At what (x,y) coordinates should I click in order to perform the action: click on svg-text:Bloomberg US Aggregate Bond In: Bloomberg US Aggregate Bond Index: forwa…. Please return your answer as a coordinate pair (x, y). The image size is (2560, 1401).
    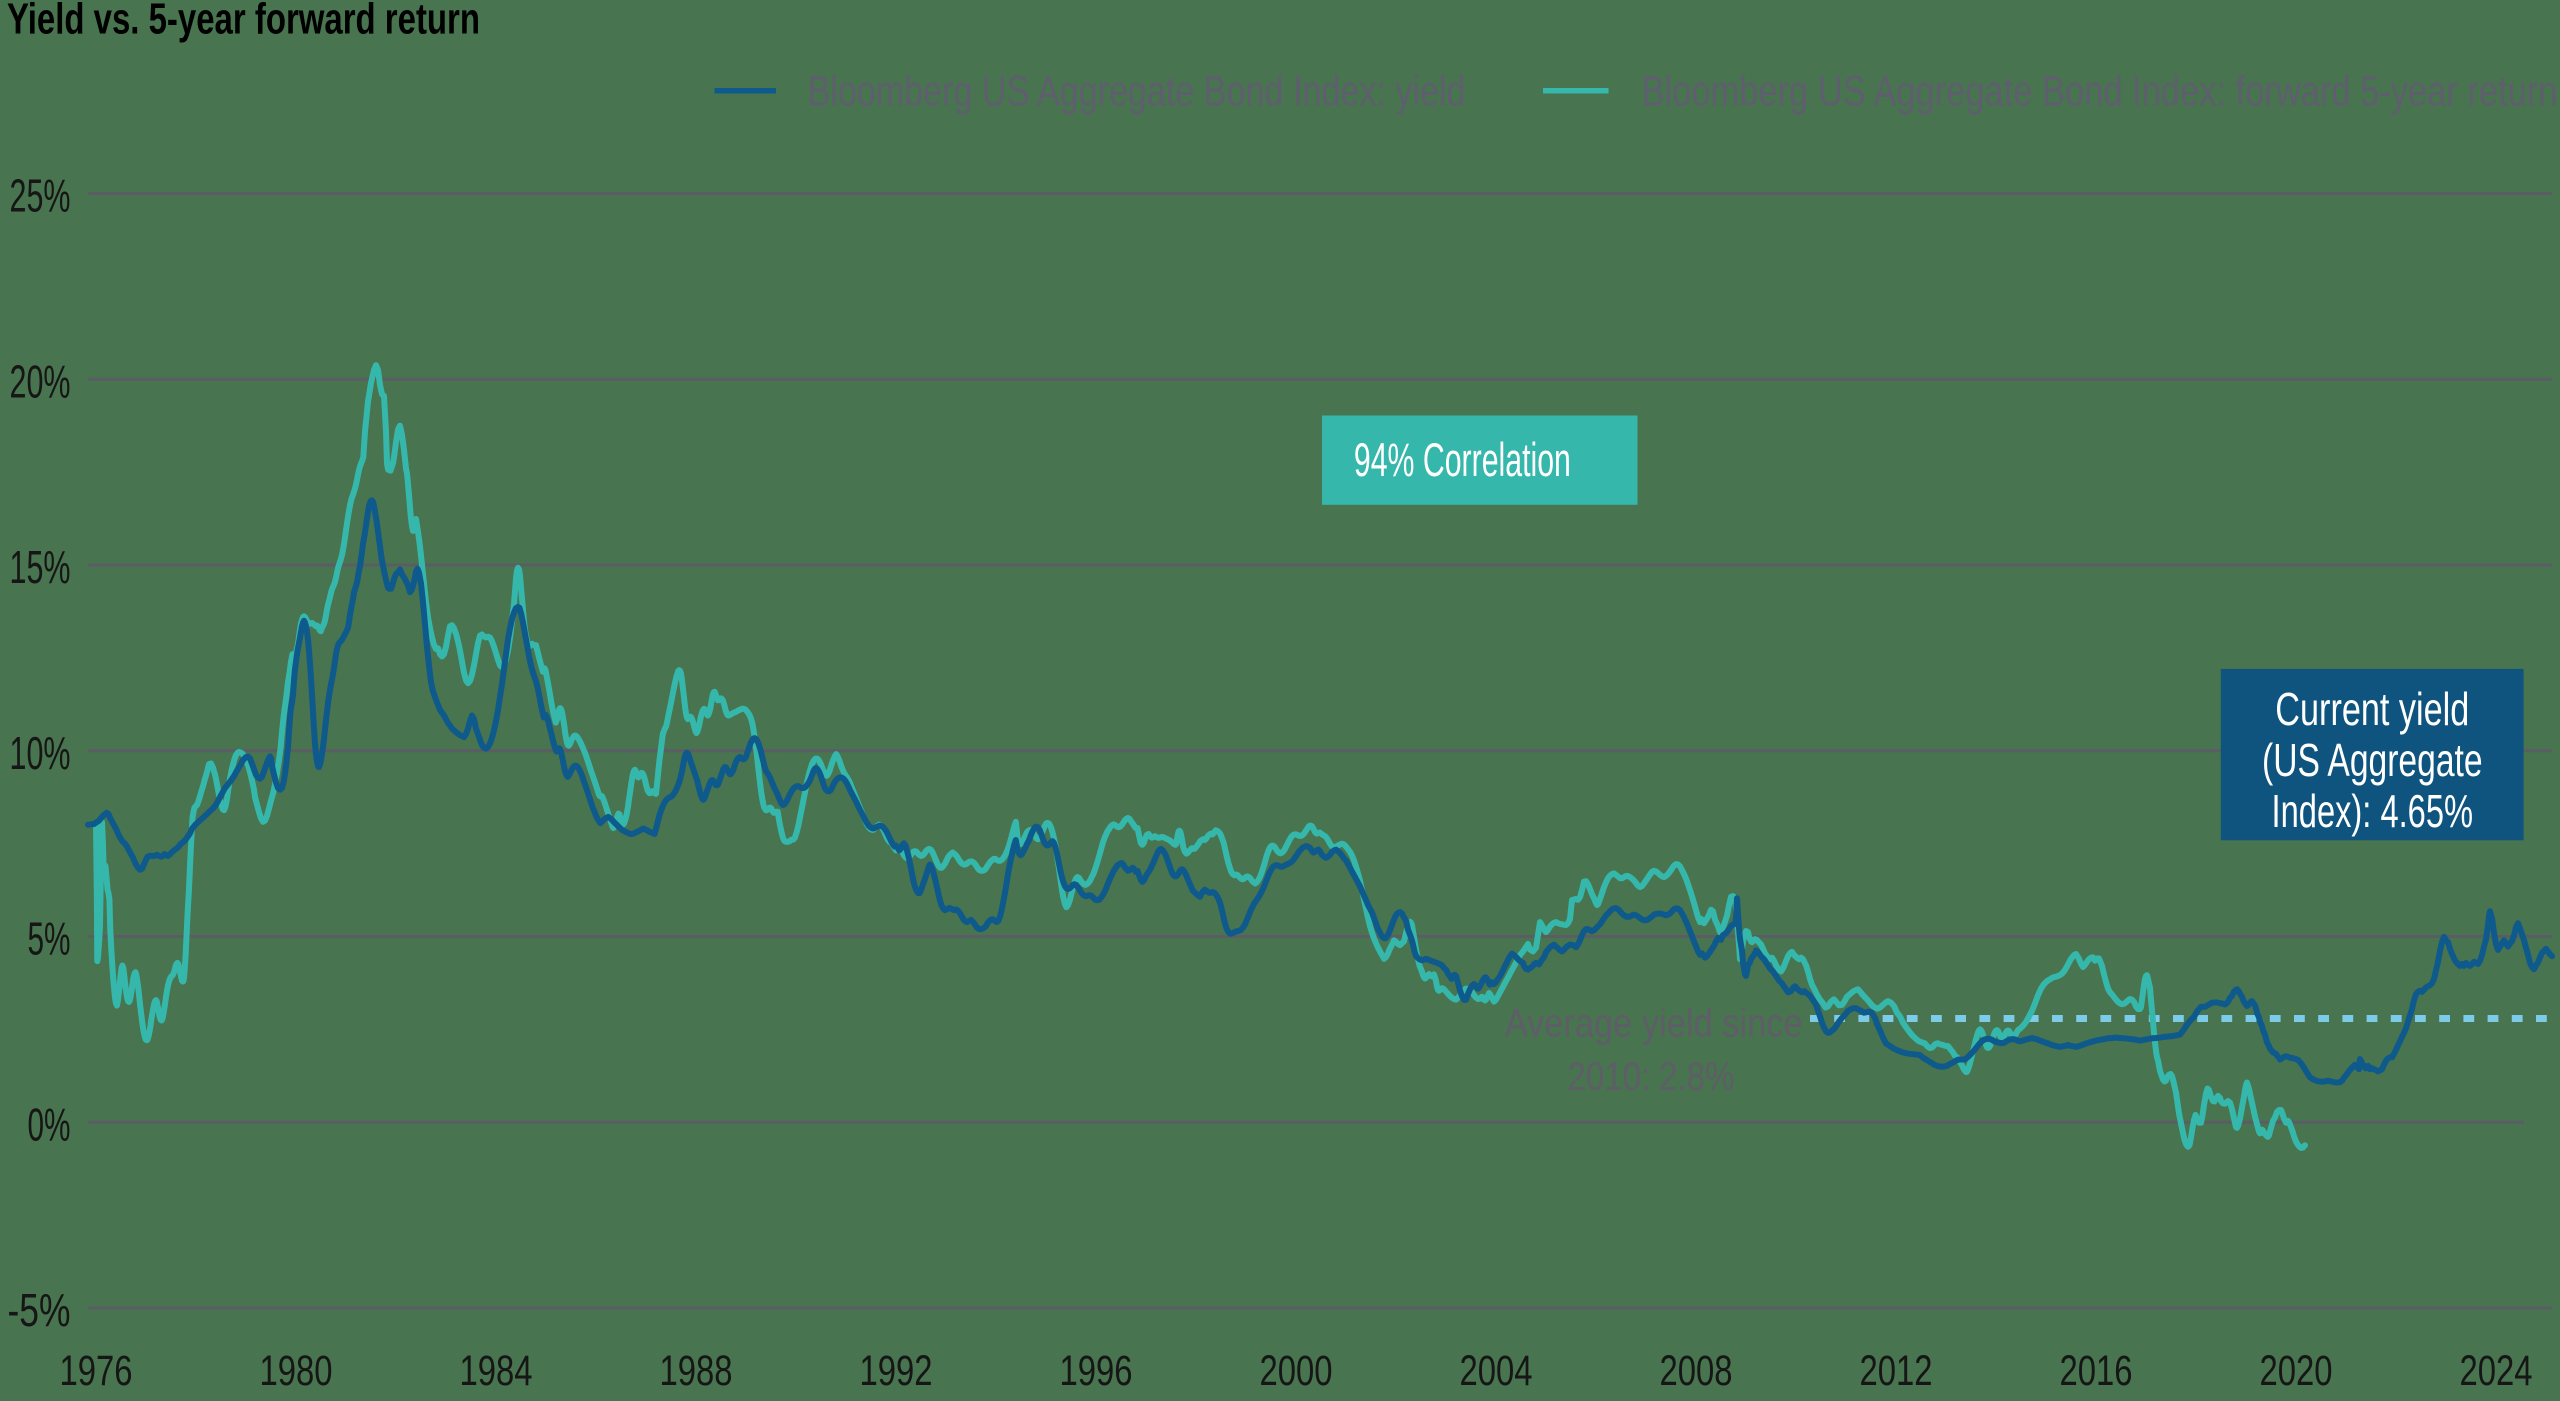
    Looking at the image, I should click on (2100, 92).